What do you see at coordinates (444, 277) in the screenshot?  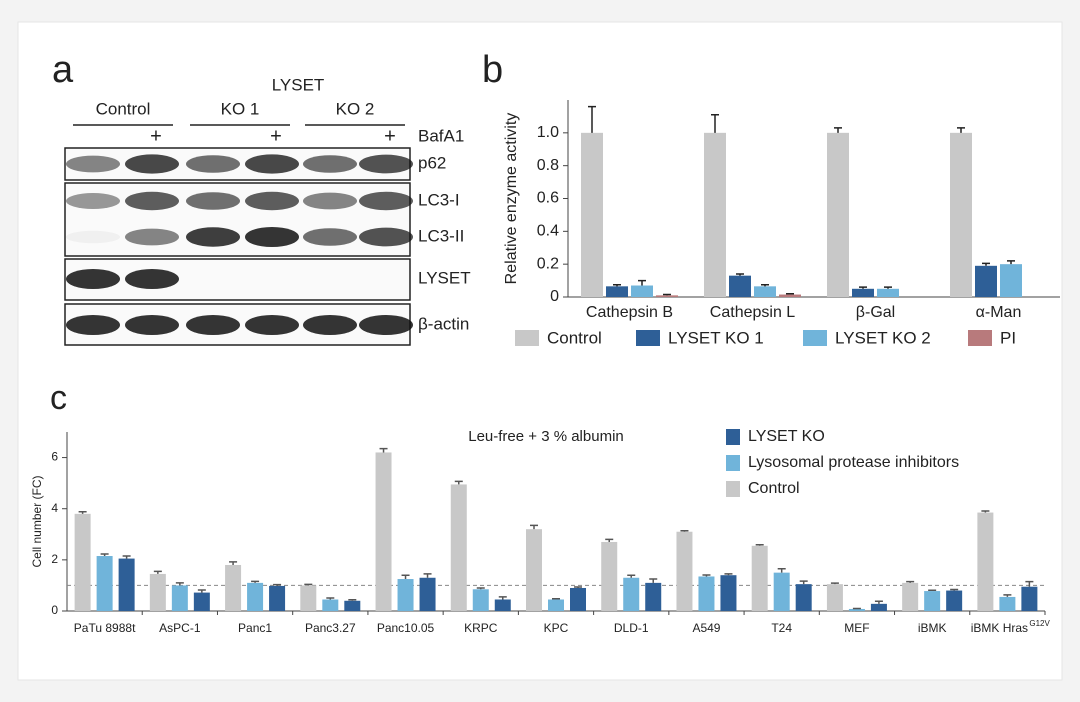 I see `band-label: LYSET` at bounding box center [444, 277].